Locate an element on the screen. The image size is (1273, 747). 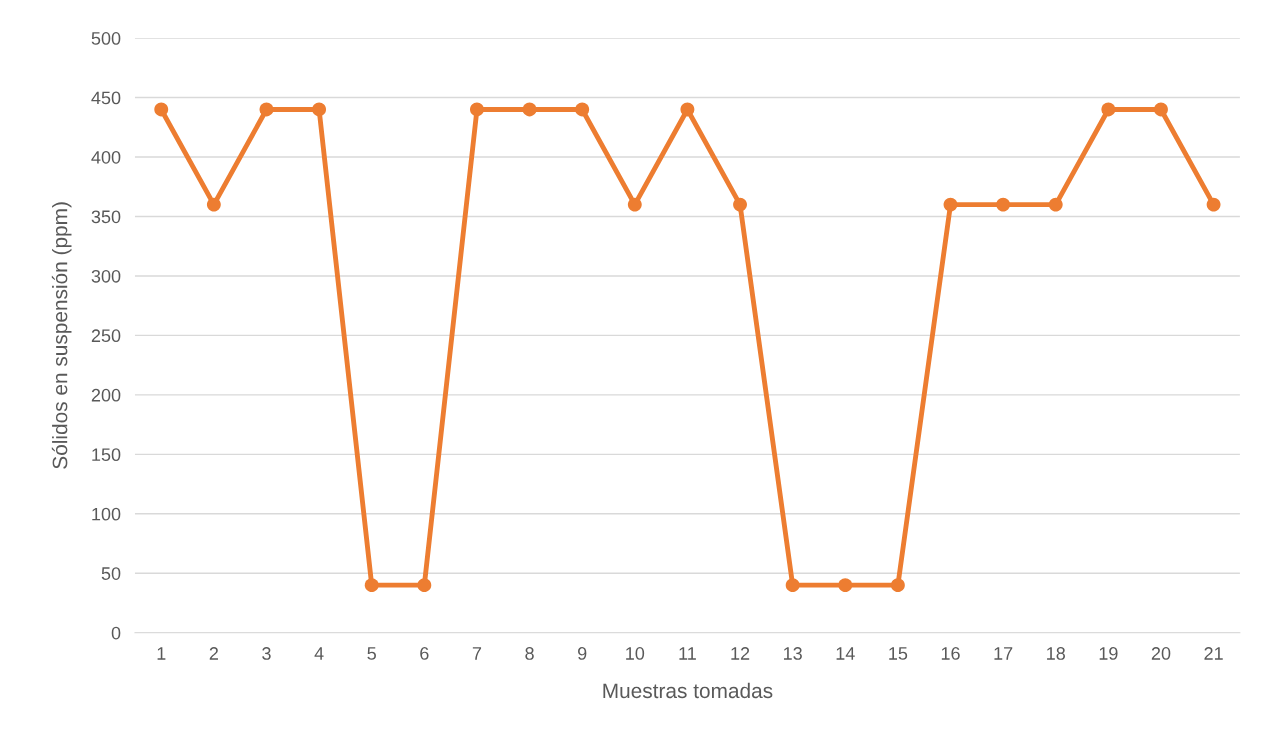
x-tick-label: 5 is located at coordinates (371, 653).